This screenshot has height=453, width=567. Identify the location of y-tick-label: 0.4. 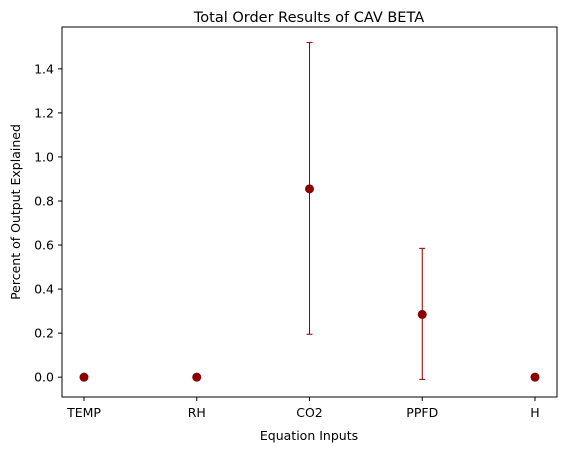
(44, 289).